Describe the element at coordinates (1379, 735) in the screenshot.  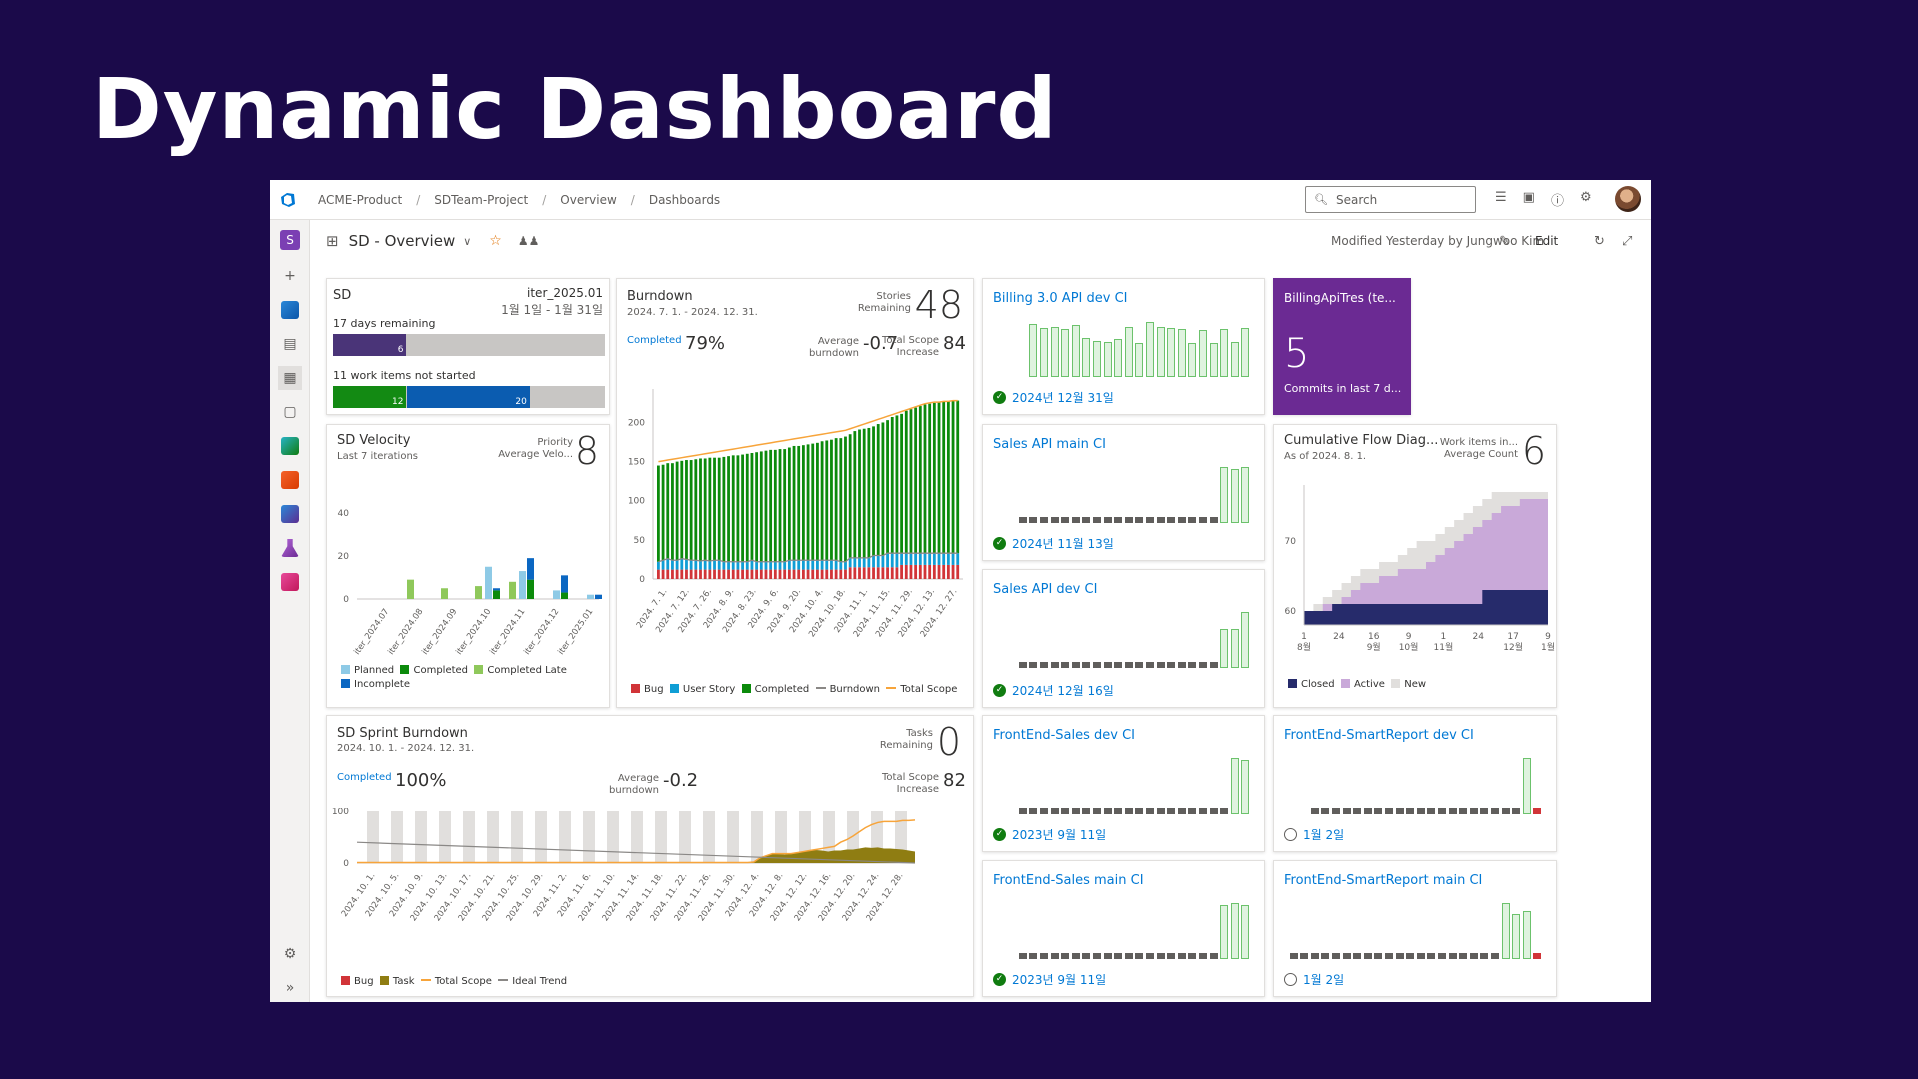
I see `build-name: FrontEnd-SmartReport dev CI` at that location.